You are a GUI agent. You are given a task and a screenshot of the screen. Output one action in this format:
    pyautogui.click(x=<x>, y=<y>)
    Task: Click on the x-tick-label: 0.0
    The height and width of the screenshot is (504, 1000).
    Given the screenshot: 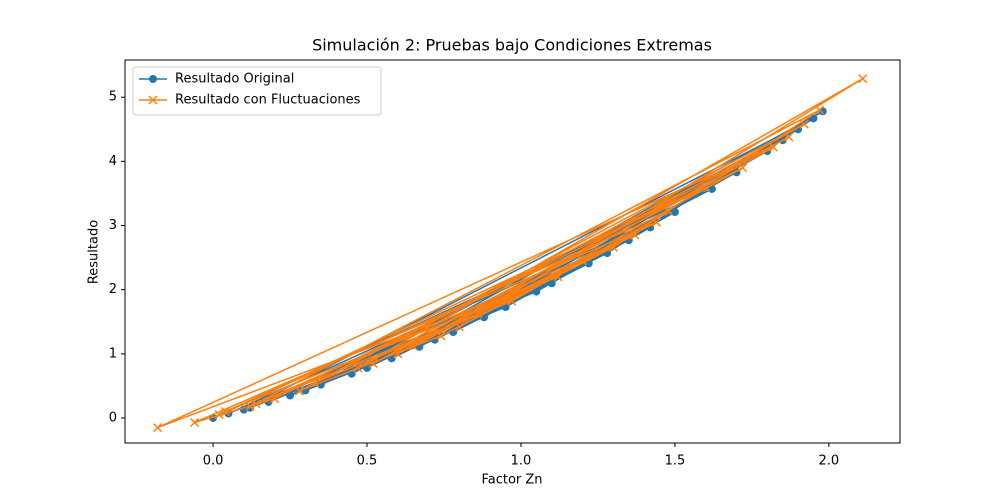 What is the action you would take?
    pyautogui.click(x=213, y=461)
    